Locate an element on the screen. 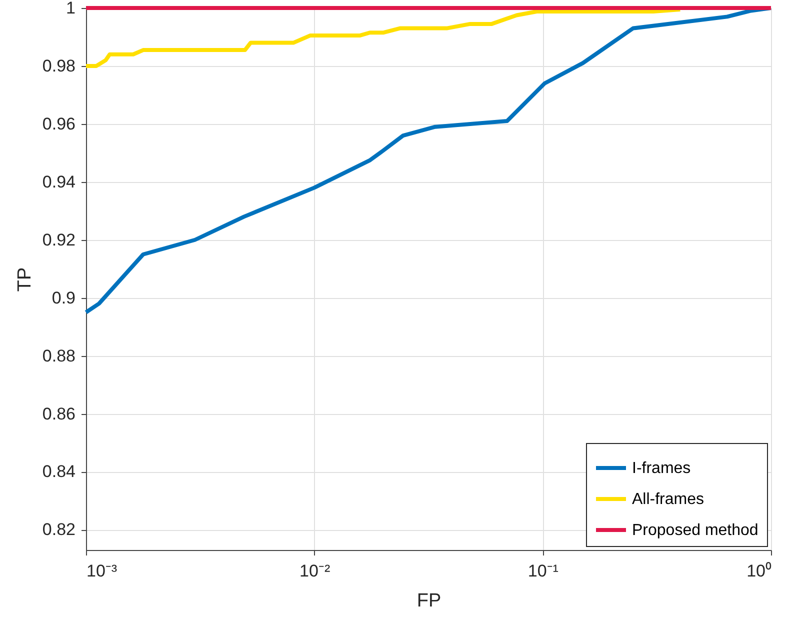 This screenshot has width=790, height=617. y-tick-label: 0.88 is located at coordinates (59, 356).